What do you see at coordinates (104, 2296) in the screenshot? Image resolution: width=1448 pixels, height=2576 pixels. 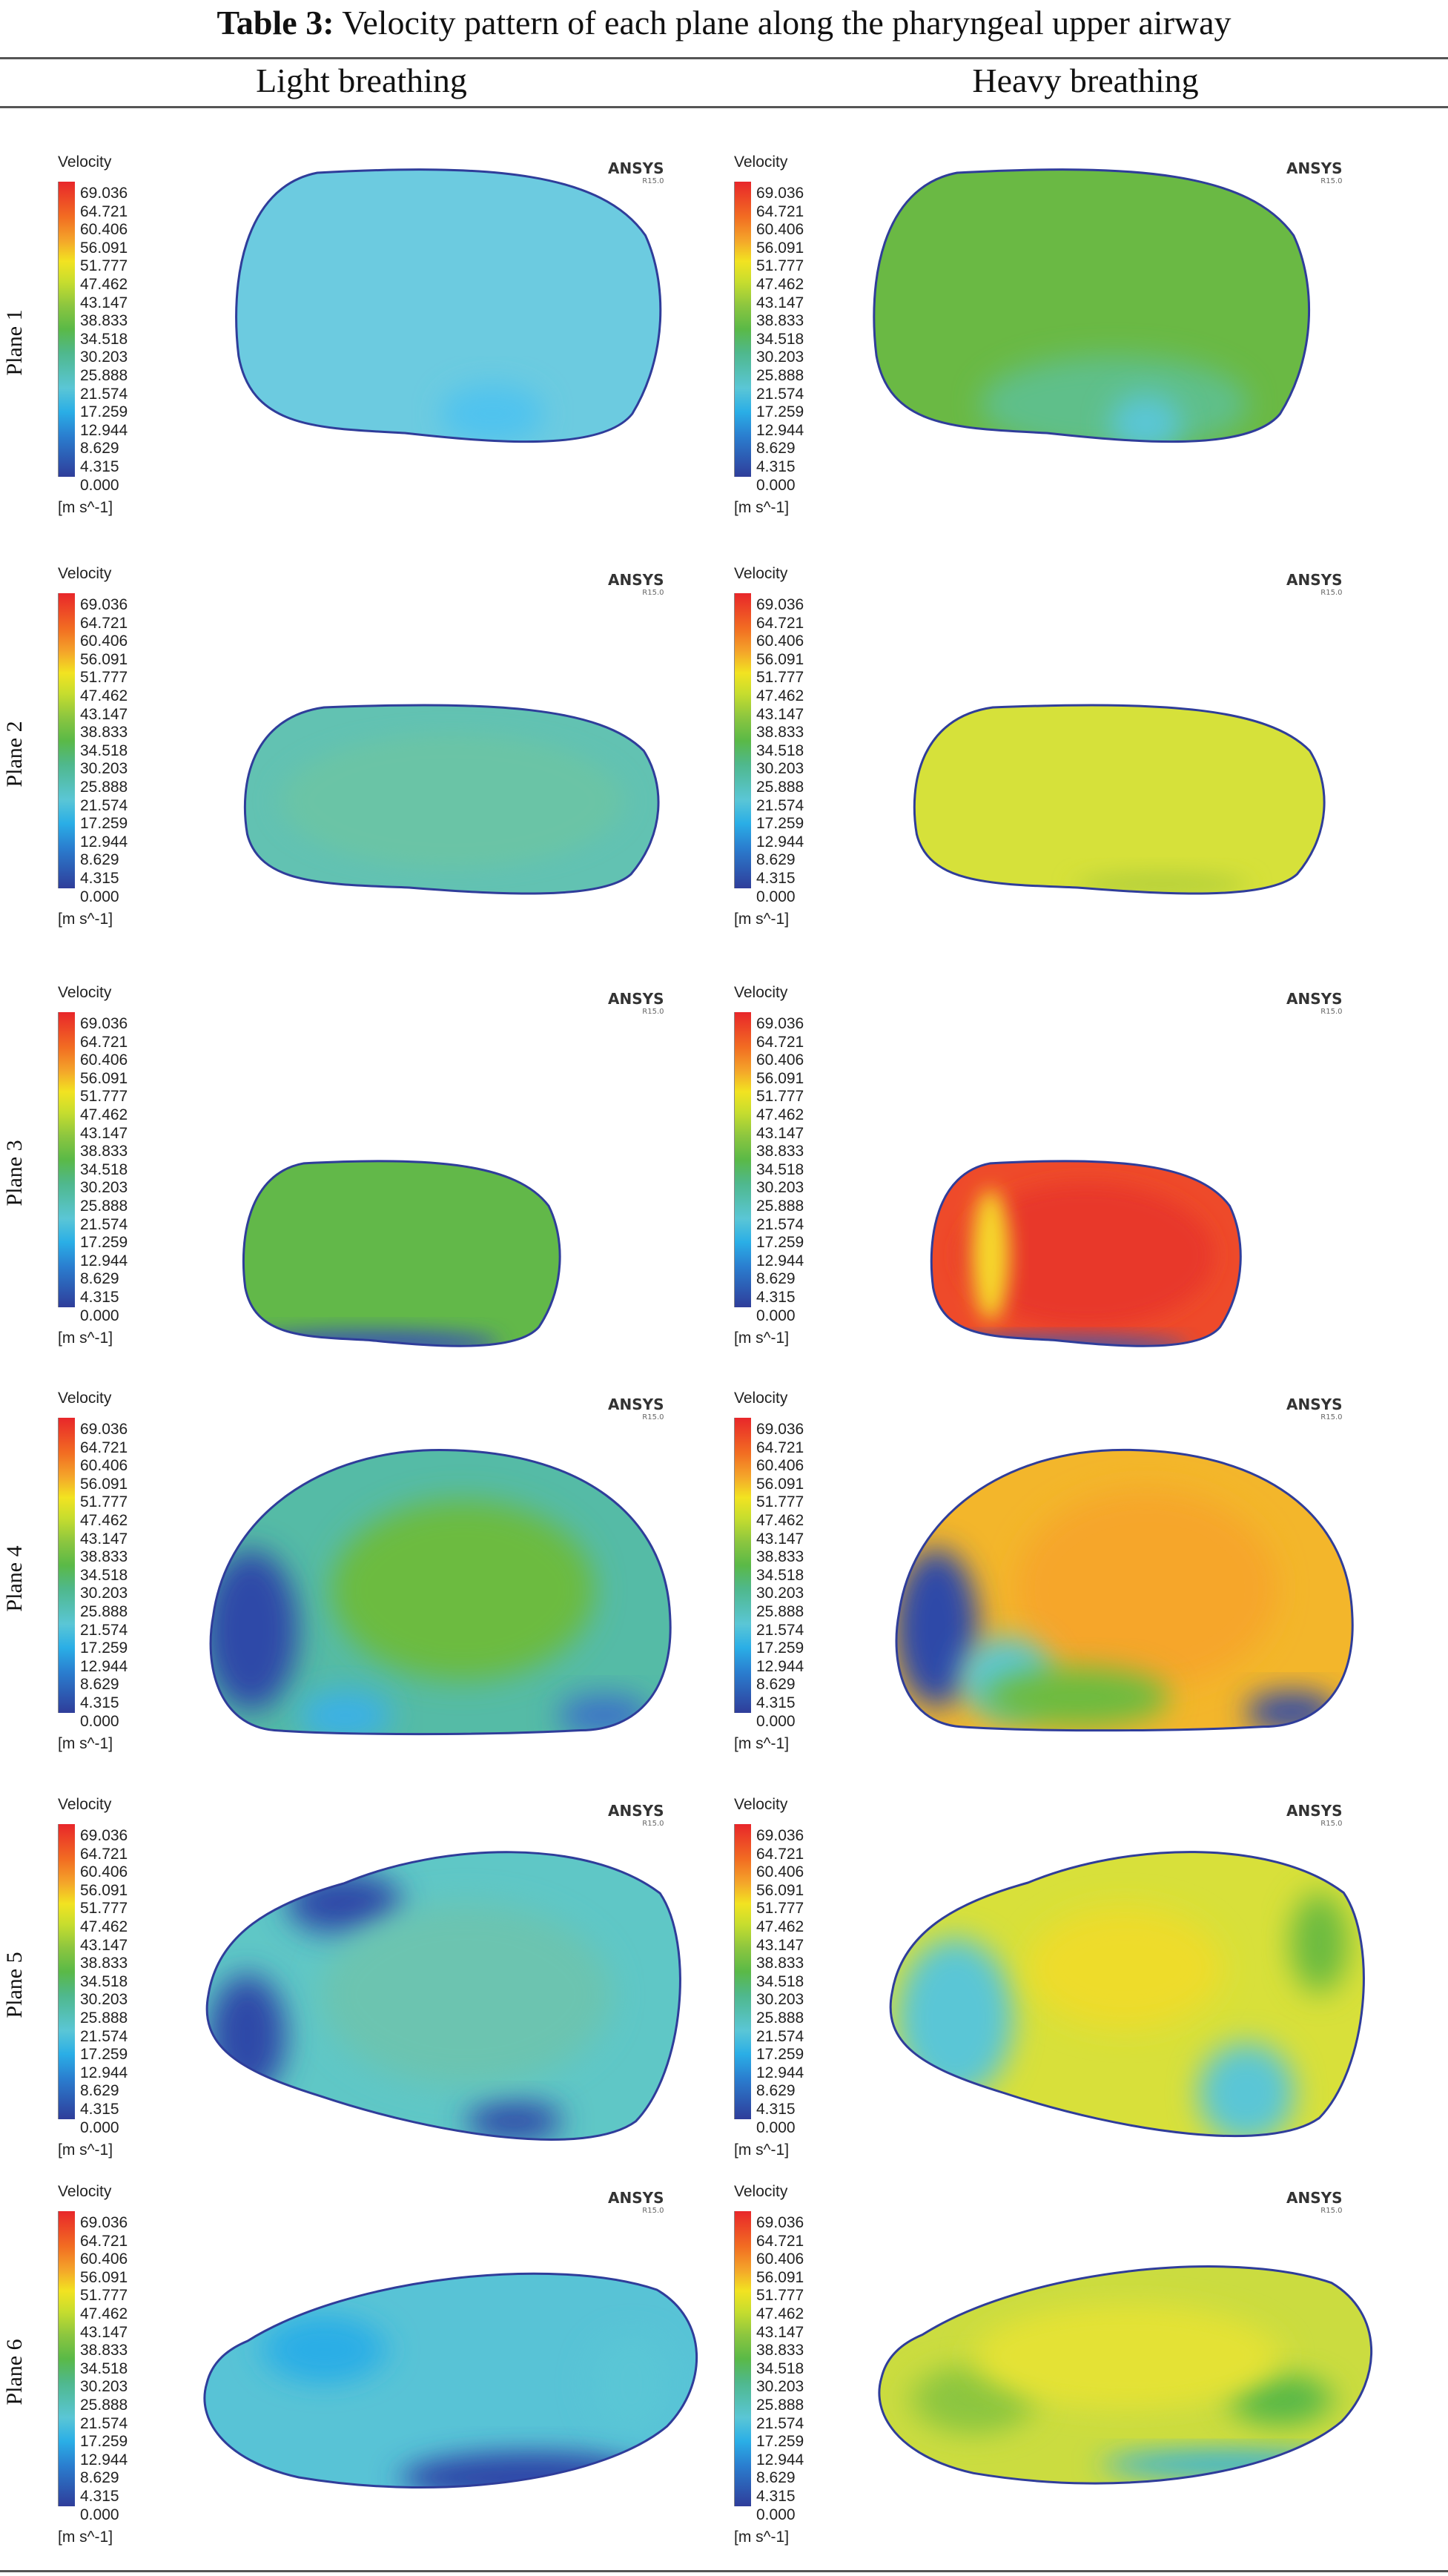 I see `legend-tick: 51.777` at bounding box center [104, 2296].